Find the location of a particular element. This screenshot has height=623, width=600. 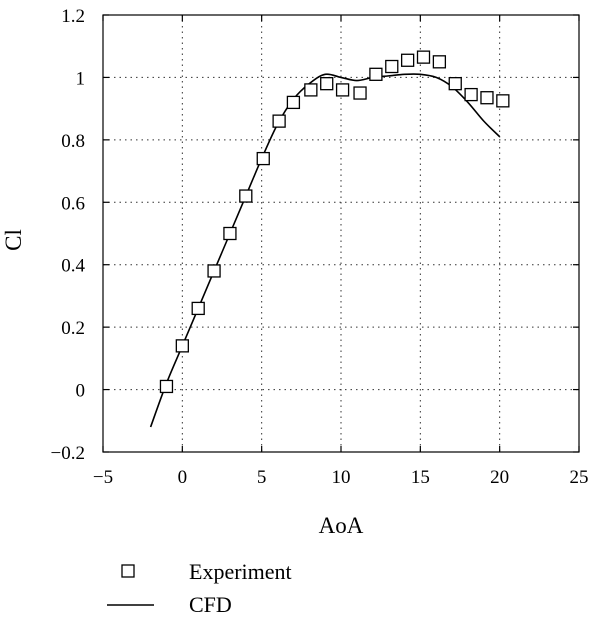

y-axis-title: Cl is located at coordinates (13, 240).